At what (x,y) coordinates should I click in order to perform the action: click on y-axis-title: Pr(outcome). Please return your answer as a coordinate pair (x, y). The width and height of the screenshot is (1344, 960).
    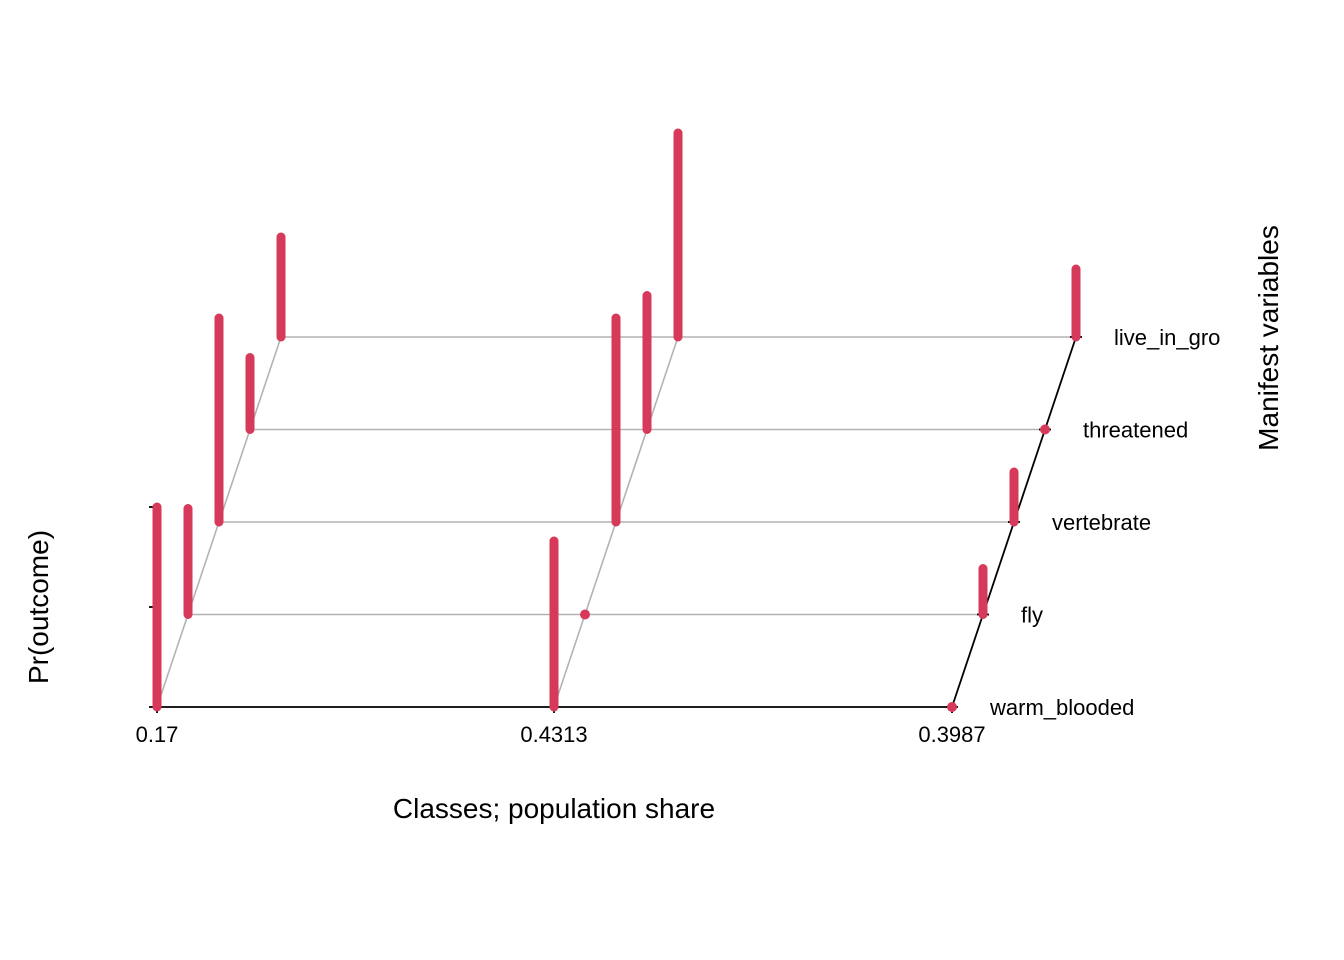
    Looking at the image, I should click on (38, 607).